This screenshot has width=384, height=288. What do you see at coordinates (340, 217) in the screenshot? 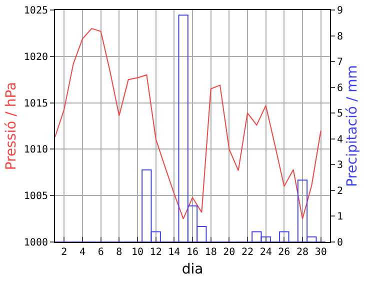
I see `y2-tick-label: 1` at bounding box center [340, 217].